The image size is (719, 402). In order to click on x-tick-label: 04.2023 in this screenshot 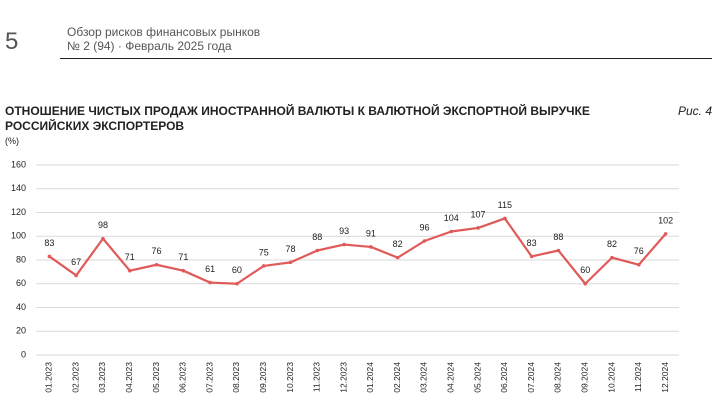, I will do `click(129, 377)`.